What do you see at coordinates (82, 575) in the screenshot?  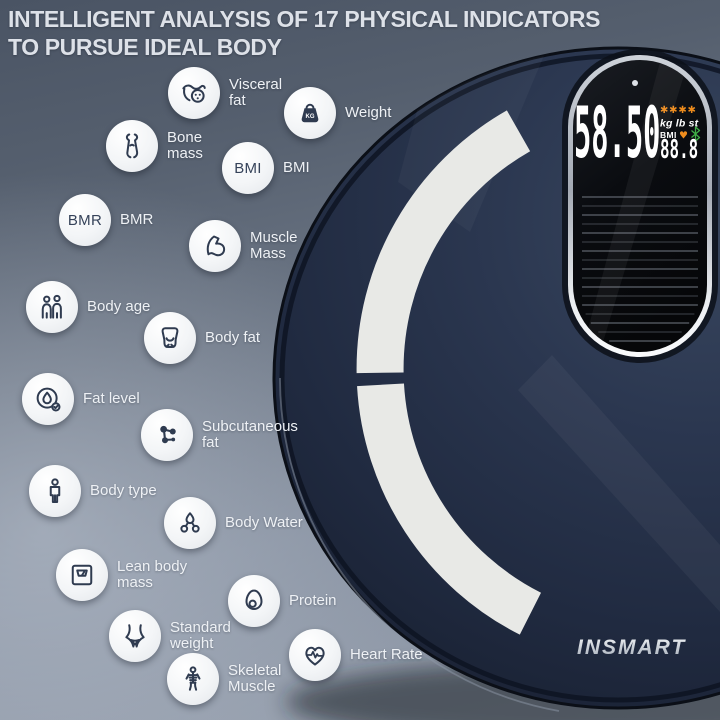 I see `lean-body-mass-icon` at bounding box center [82, 575].